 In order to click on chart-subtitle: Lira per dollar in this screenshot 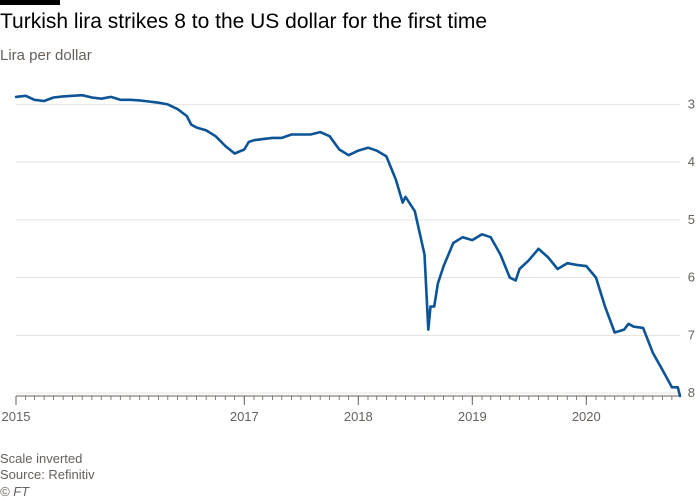, I will do `click(46, 55)`.